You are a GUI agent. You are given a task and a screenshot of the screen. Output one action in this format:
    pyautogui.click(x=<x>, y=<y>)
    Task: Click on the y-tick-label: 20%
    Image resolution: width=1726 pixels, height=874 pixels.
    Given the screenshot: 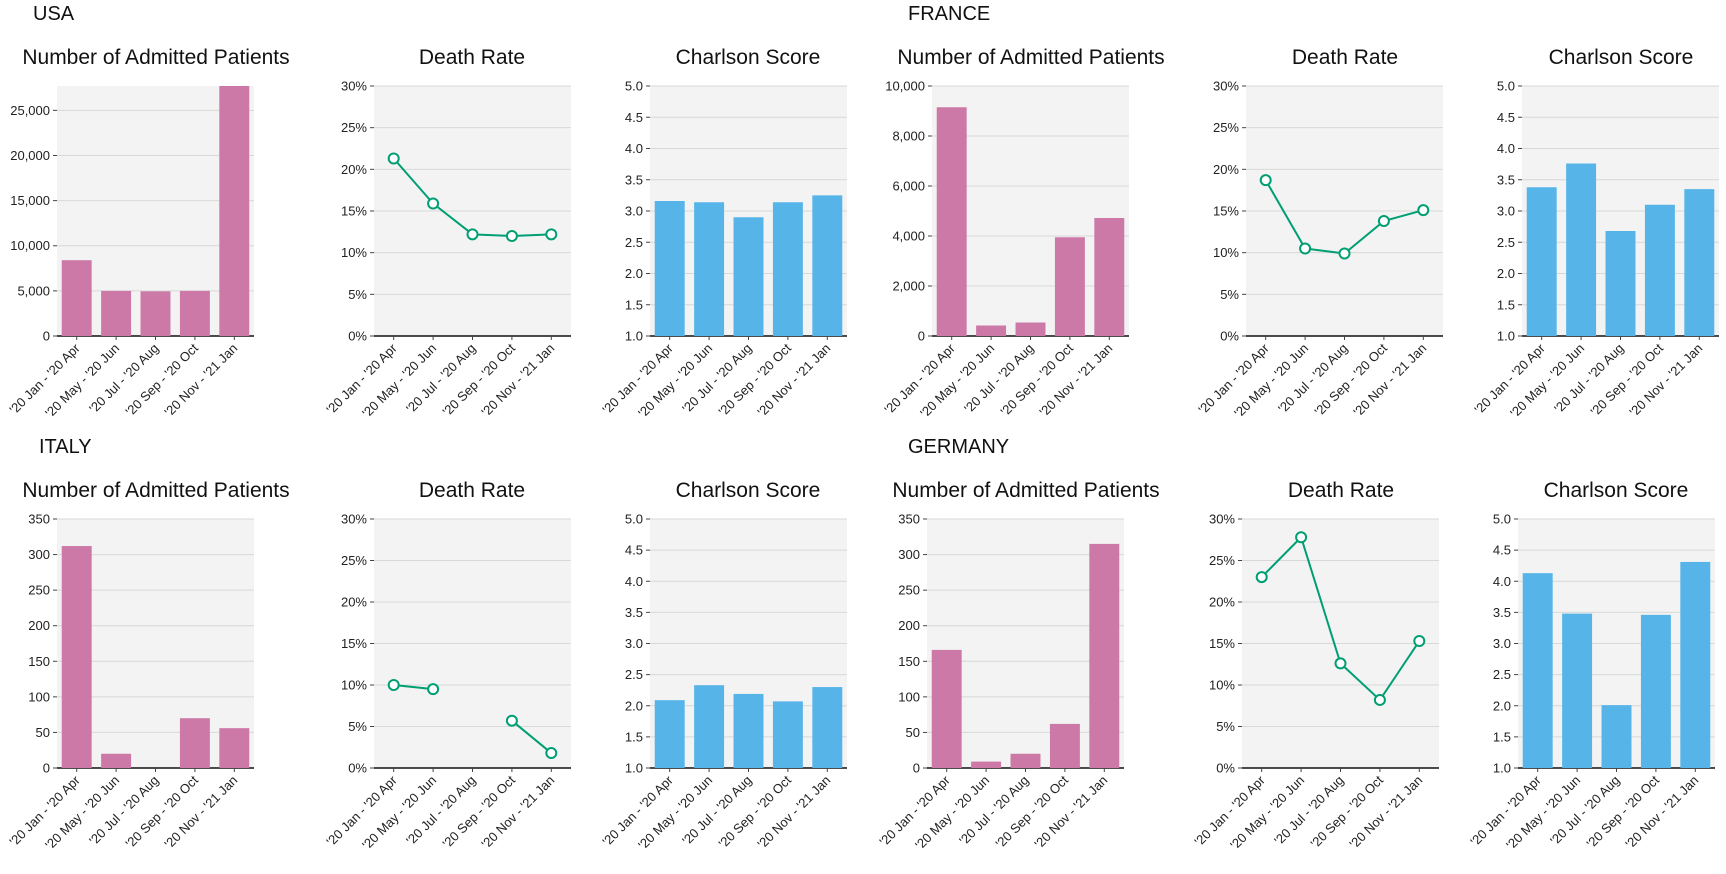 What is the action you would take?
    pyautogui.click(x=354, y=169)
    